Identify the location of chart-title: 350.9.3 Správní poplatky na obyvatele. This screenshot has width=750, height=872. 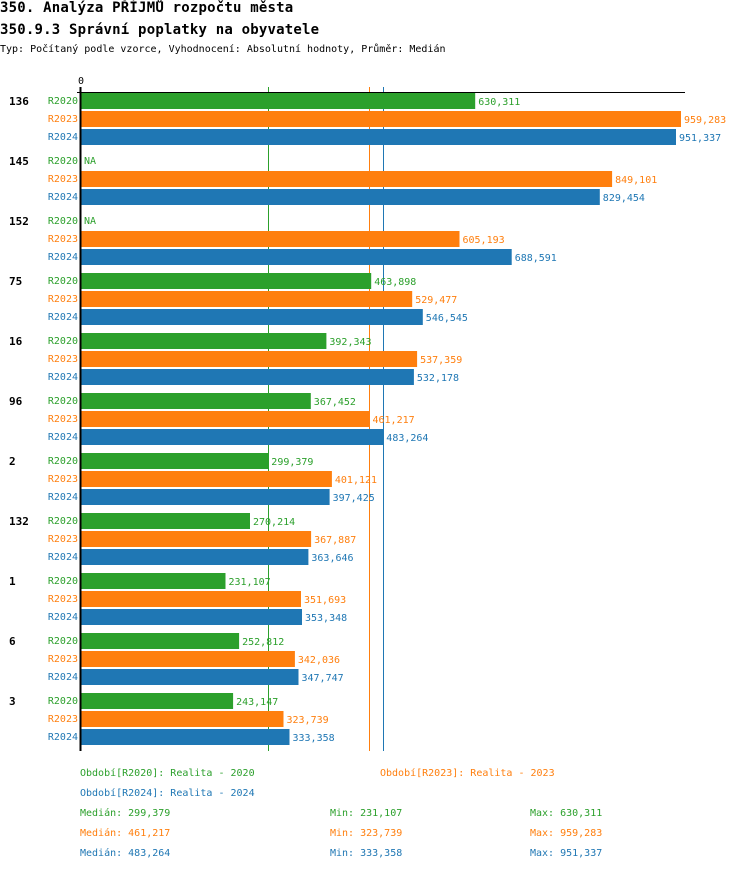
(160, 30).